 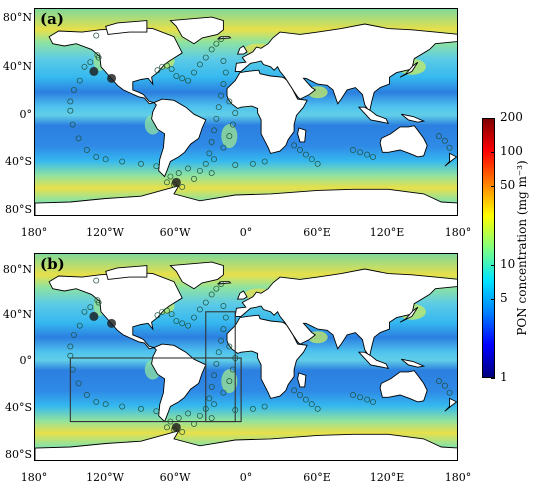 I want to click on colorbar-tick-label: 100, so click(x=511, y=151).